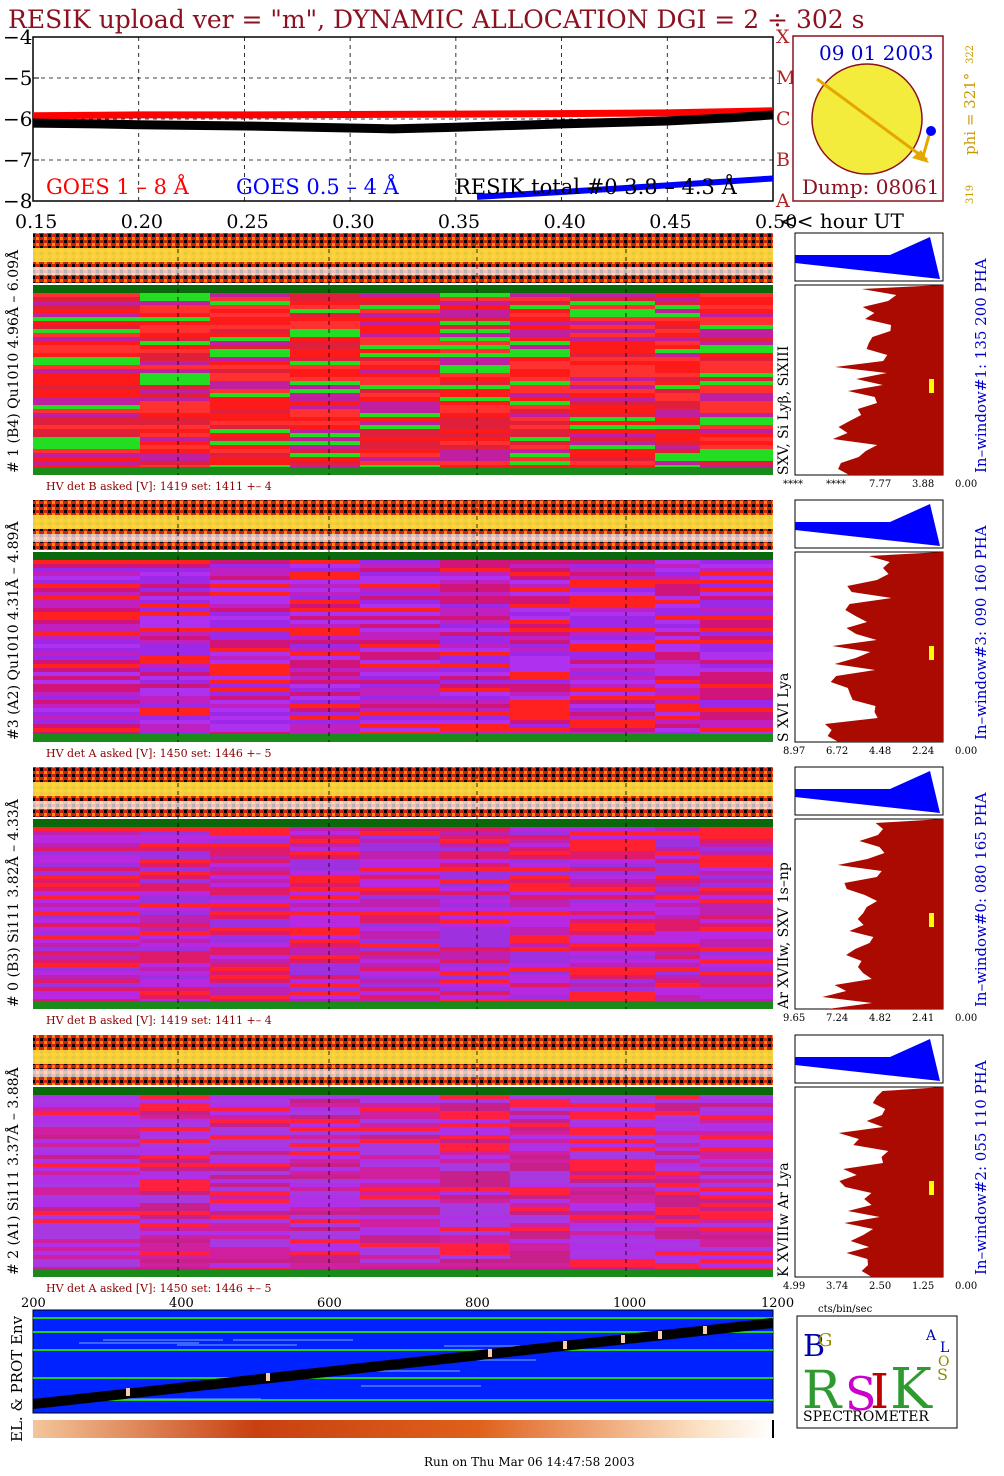 This screenshot has height=1476, width=1004. Describe the element at coordinates (870, 187) in the screenshot. I see `dump-label: Dump: 08061` at that location.